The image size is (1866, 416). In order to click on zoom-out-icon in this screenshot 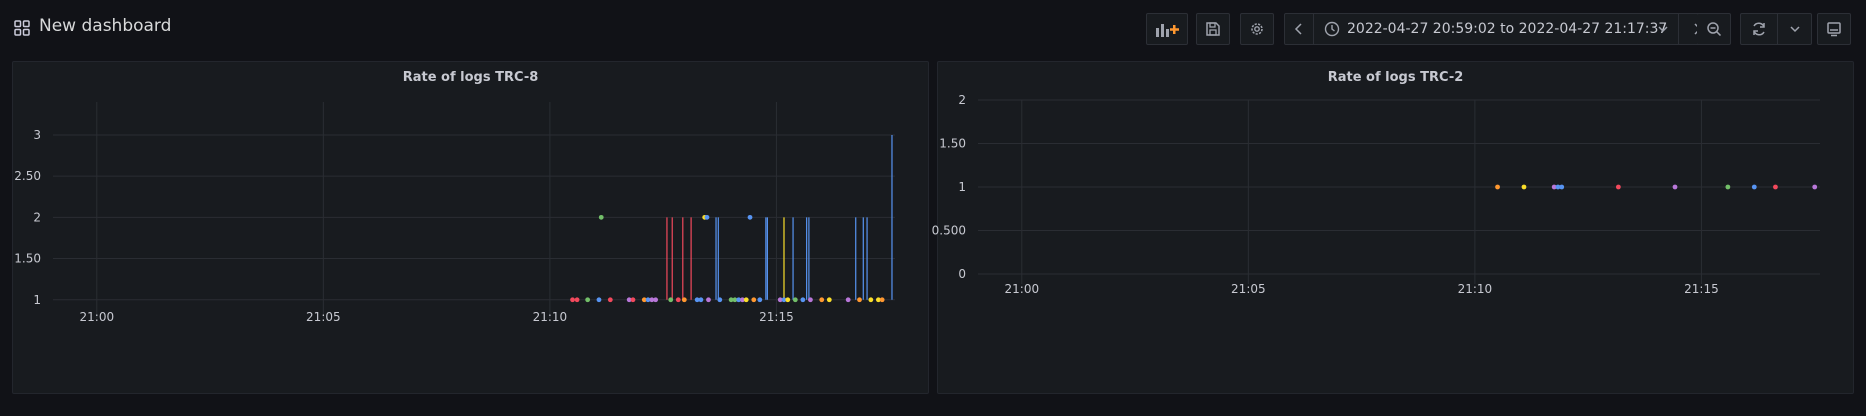, I will do `click(1713, 29)`.